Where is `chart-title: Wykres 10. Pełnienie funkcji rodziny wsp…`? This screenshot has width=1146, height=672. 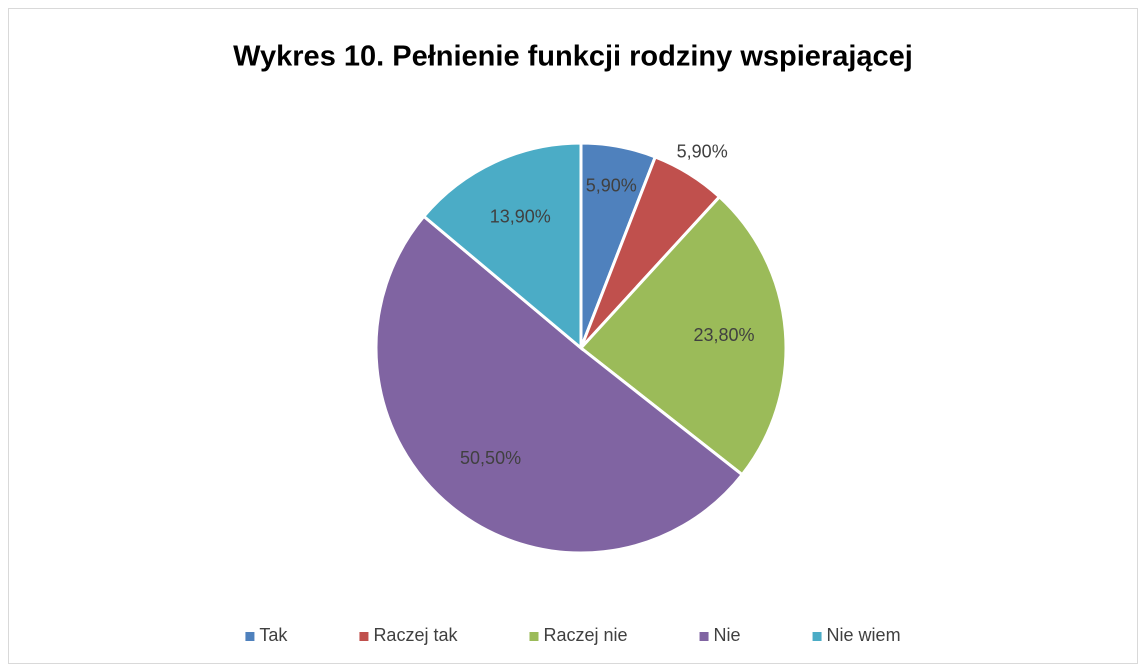 chart-title: Wykres 10. Pełnienie funkcji rodziny wsp… is located at coordinates (573, 57).